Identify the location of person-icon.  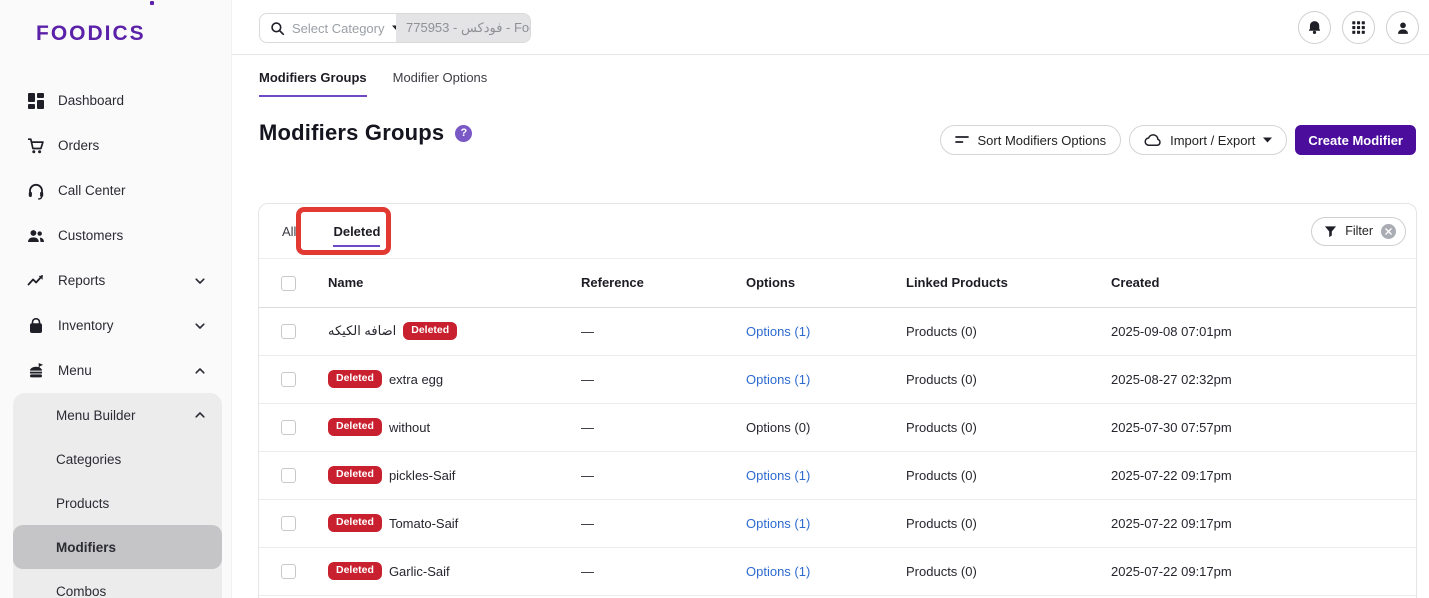
(1403, 28).